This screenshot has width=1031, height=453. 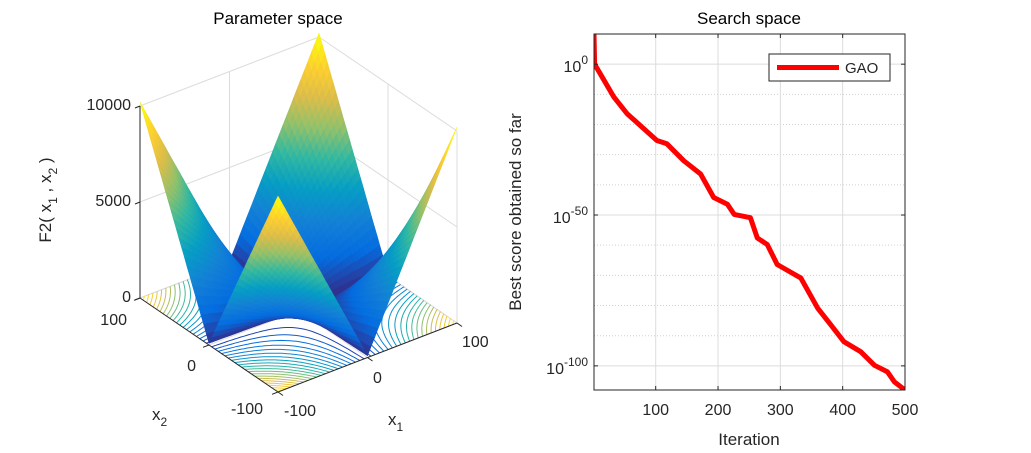 I want to click on x-tick-label: 300, so click(x=780, y=410).